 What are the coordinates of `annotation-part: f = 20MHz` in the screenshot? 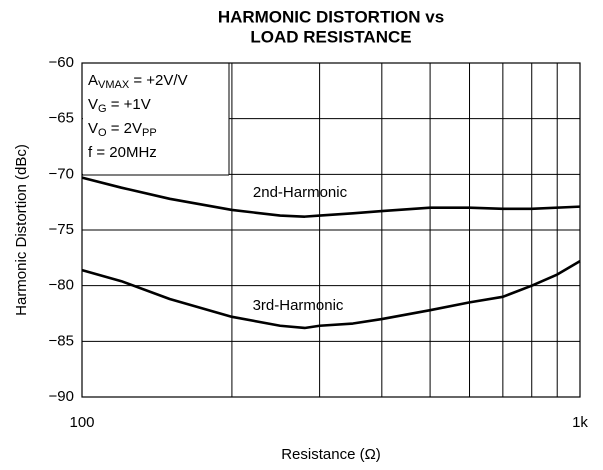 It's located at (122, 152).